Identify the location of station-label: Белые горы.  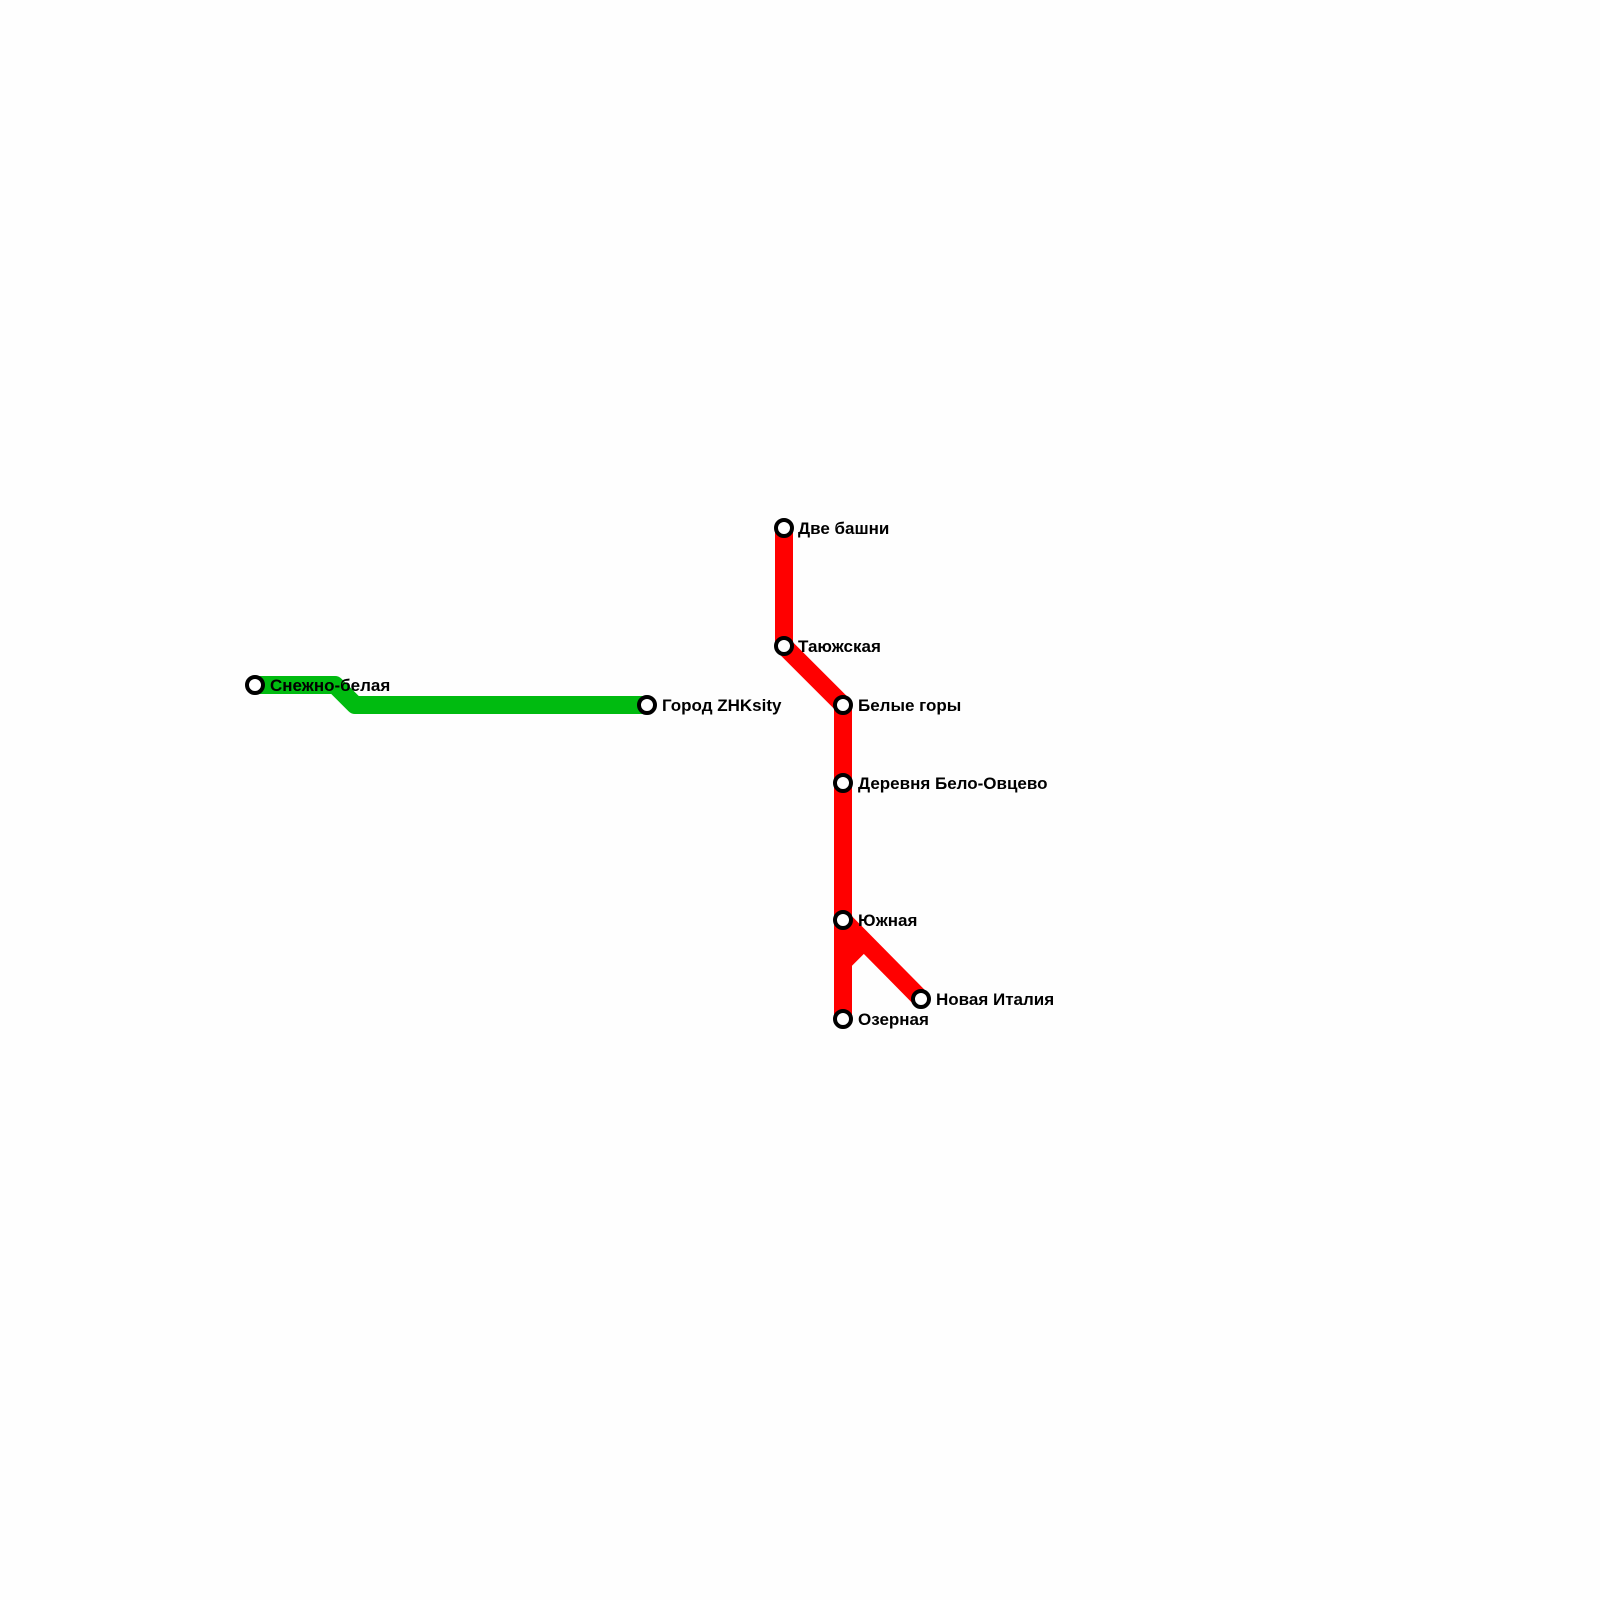
(909, 705).